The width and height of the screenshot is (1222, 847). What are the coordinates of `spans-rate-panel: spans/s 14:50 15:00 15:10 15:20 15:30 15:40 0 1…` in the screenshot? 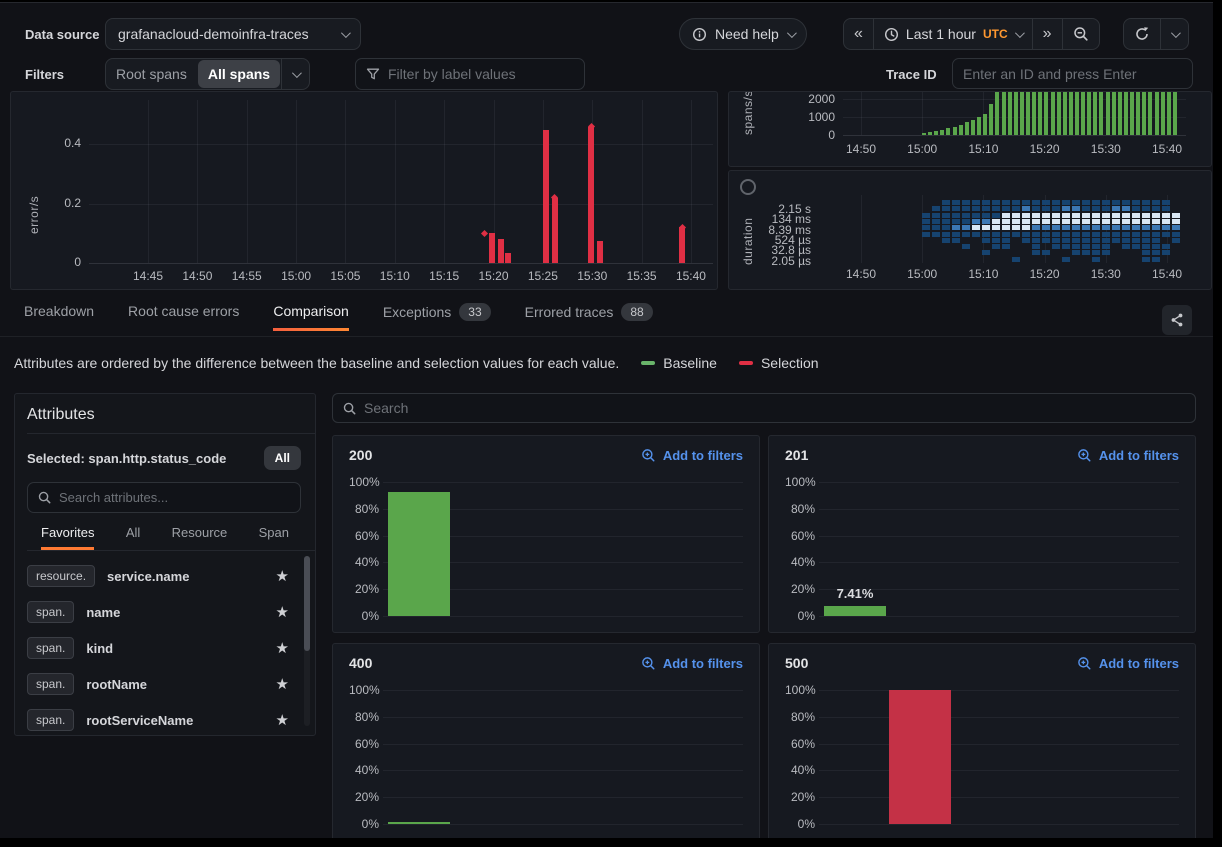 It's located at (970, 129).